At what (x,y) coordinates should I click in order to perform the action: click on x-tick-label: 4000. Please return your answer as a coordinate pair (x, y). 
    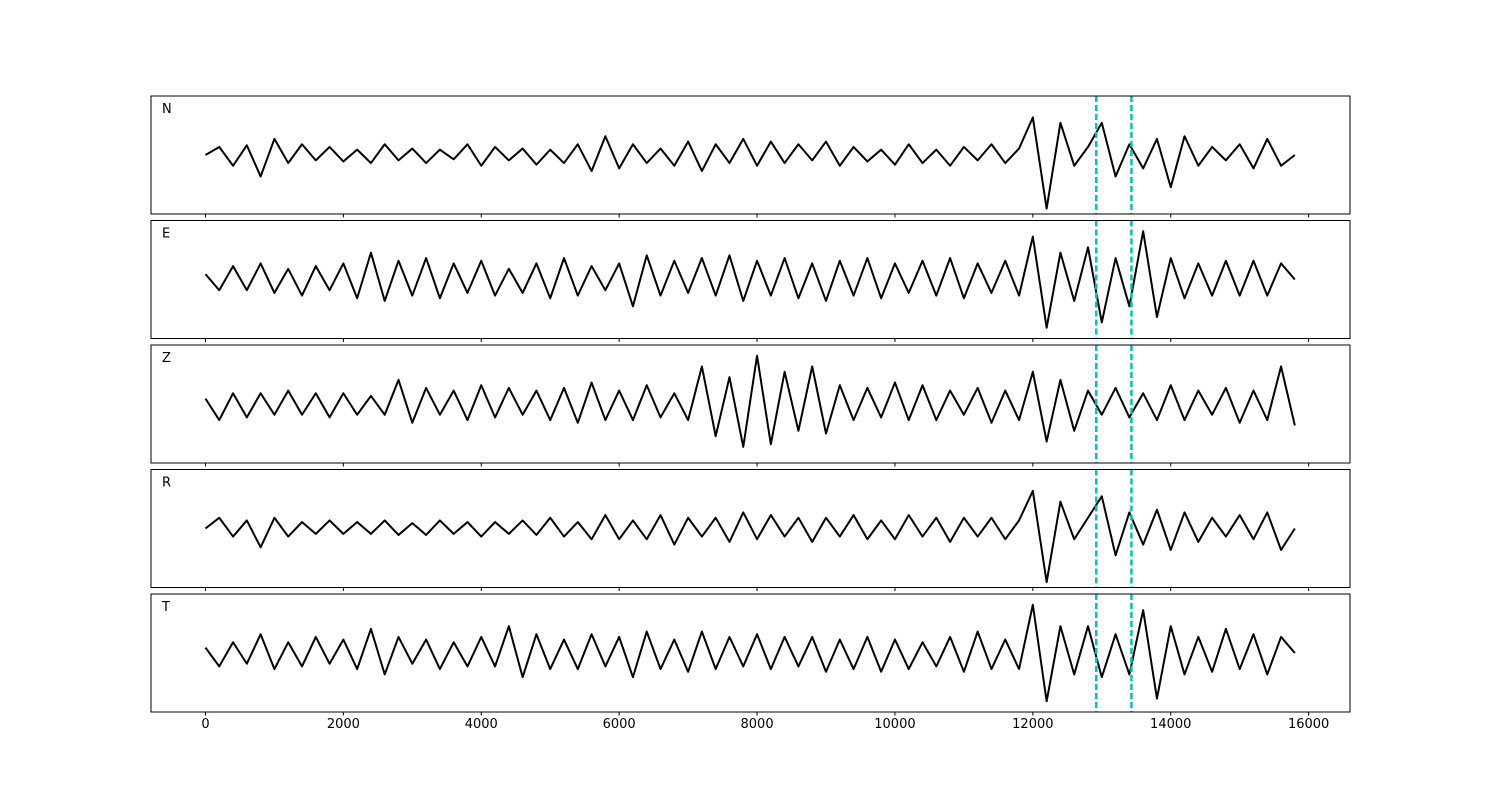
    Looking at the image, I should click on (481, 724).